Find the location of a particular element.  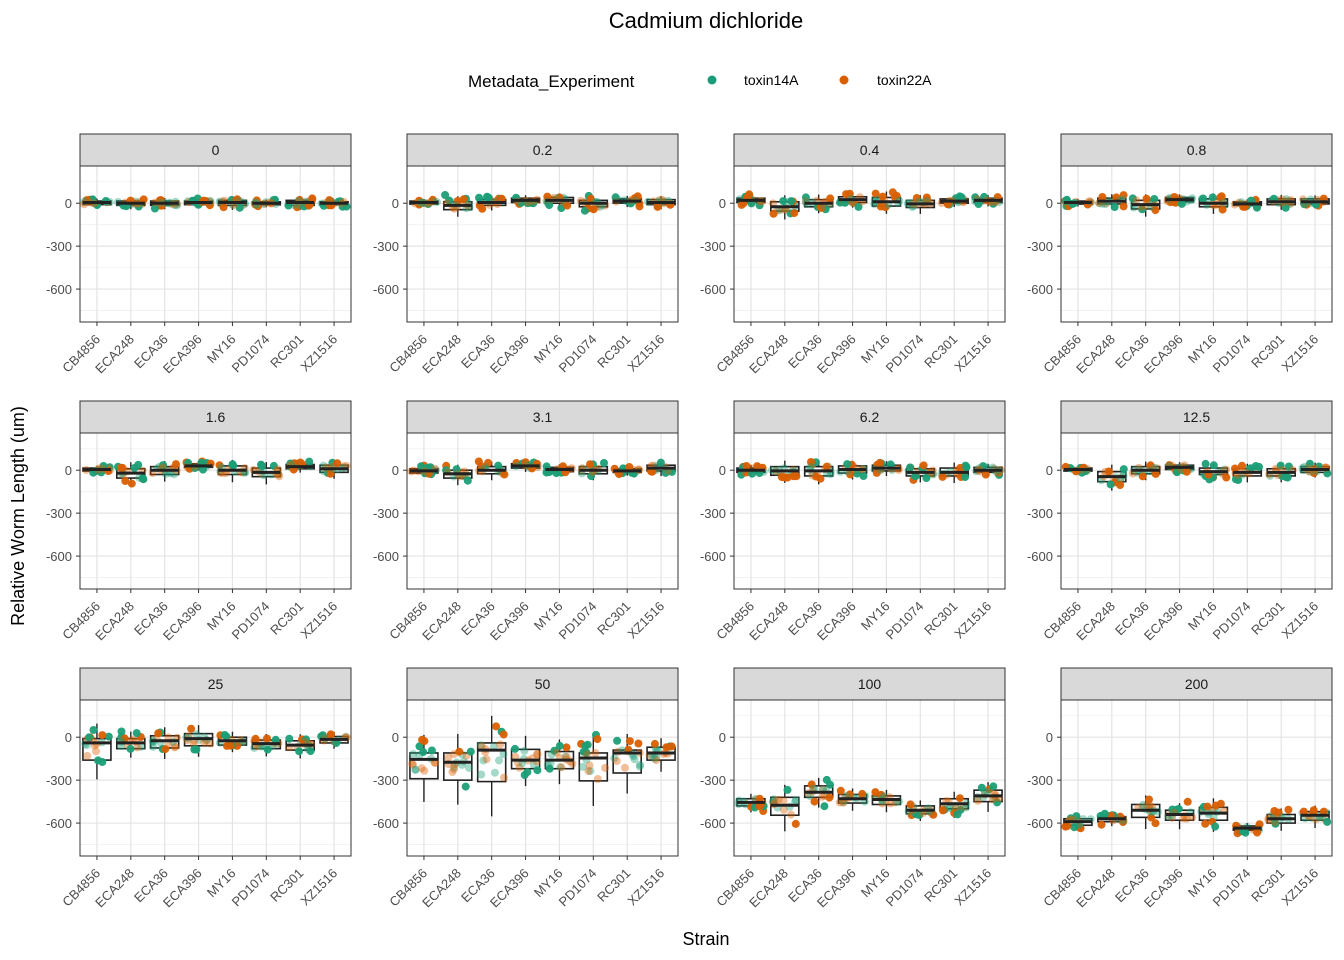

legend-label-toxin22A: toxin22A is located at coordinates (904, 80).